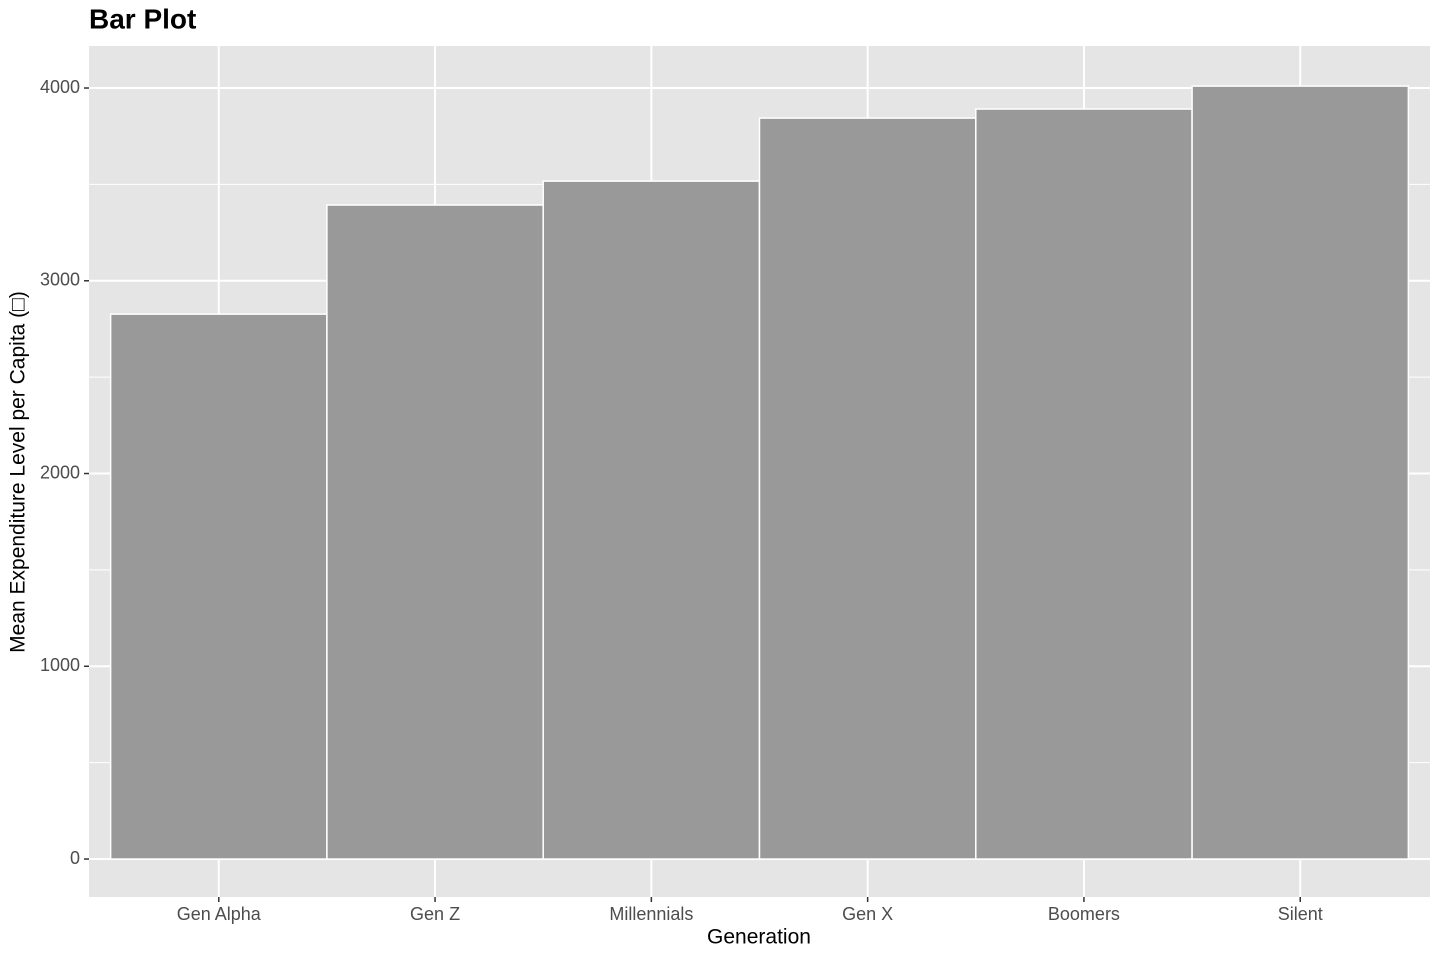  What do you see at coordinates (18, 472) in the screenshot?
I see `y-axis-title: Mean Expenditure Level per Capita (□)` at bounding box center [18, 472].